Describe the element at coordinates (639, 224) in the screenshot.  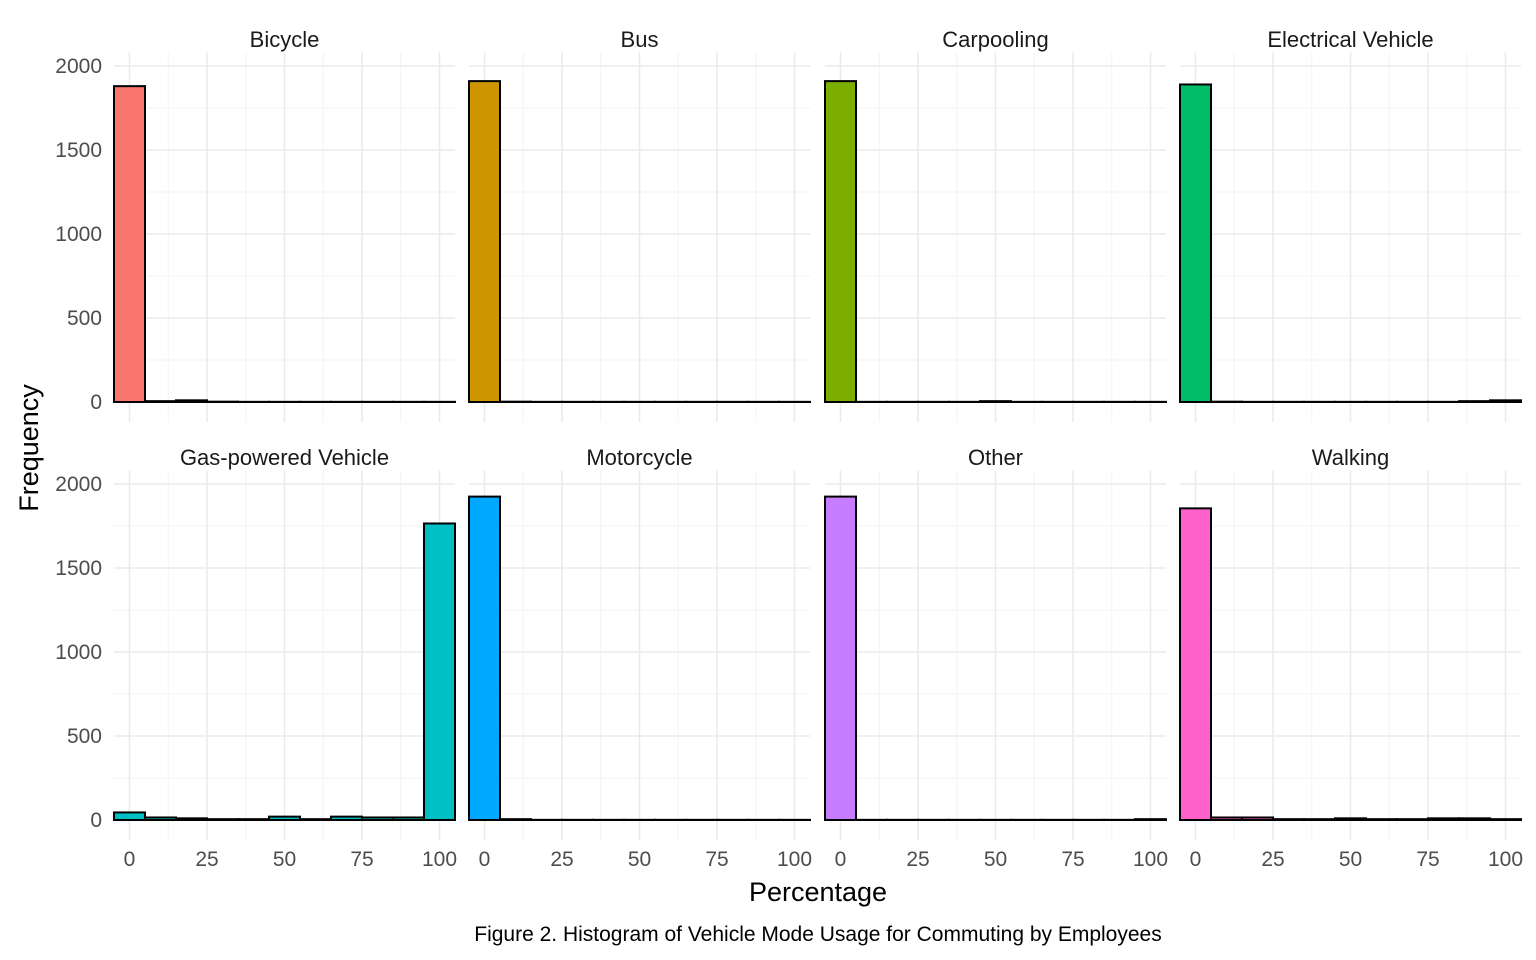
I see `facet-panel: Bus` at that location.